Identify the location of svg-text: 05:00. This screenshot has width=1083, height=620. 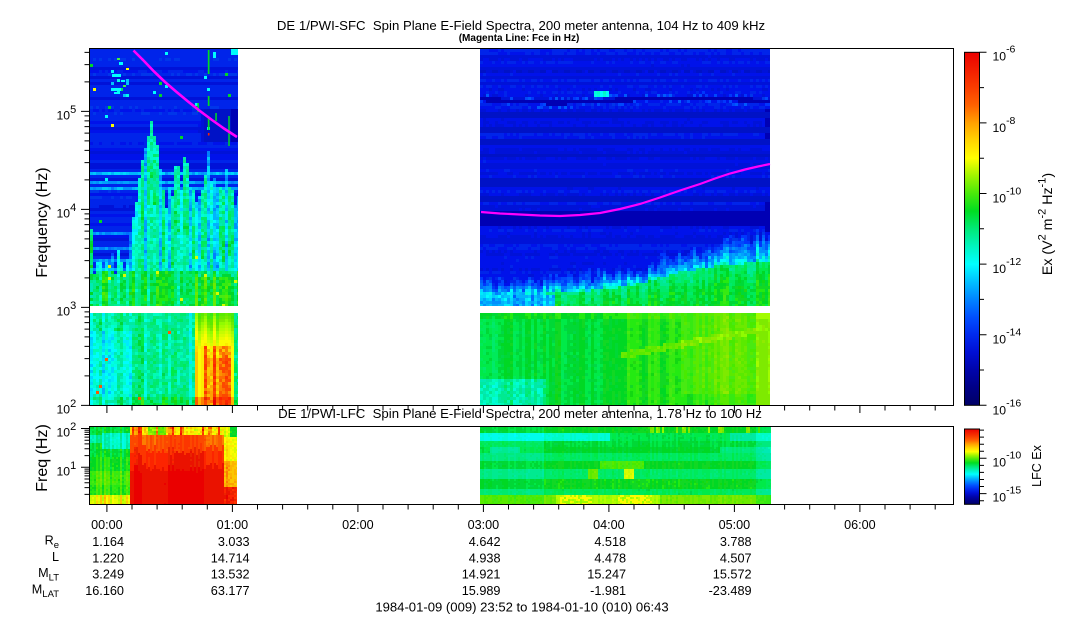
(735, 525).